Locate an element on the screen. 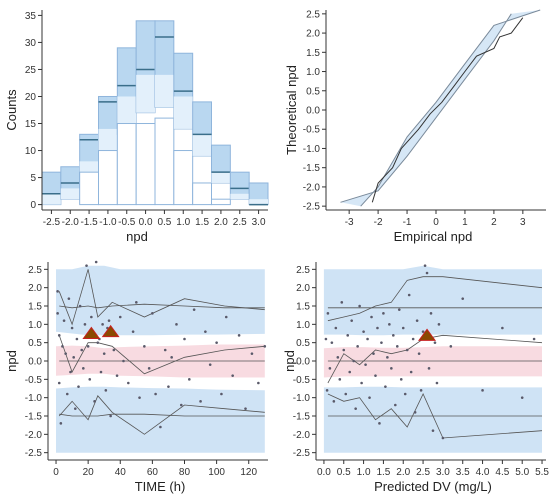 Image resolution: width=550 pixels, height=503 pixels. x-tick-label: 1 is located at coordinates (465, 222).